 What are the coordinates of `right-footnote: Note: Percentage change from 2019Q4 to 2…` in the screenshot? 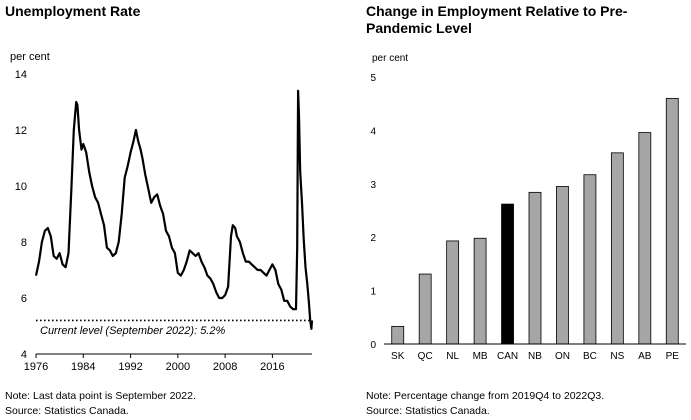 It's located at (485, 404).